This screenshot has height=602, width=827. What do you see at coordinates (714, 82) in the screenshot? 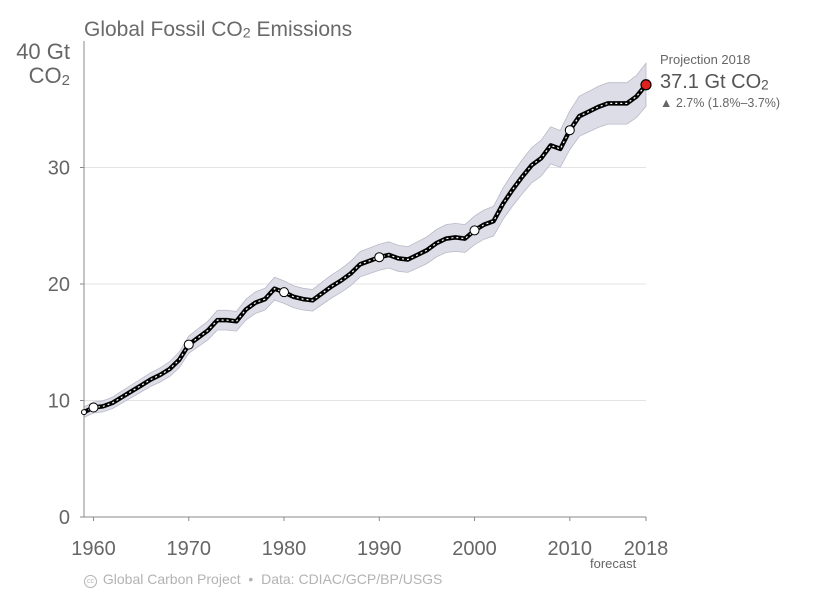
I see `projection-value: 37.1 Gt CO2` at bounding box center [714, 82].